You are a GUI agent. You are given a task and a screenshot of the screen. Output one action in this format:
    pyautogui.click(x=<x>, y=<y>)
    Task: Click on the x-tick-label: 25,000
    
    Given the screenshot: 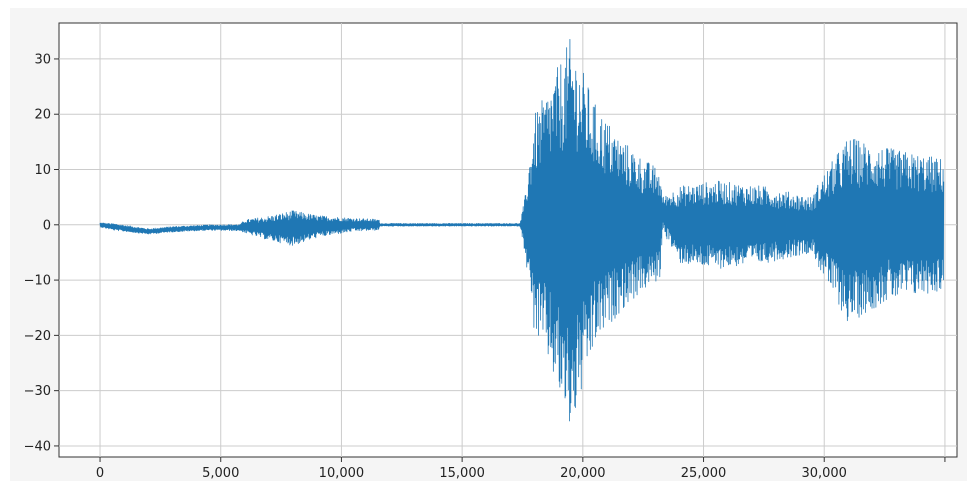 What is the action you would take?
    pyautogui.click(x=704, y=473)
    